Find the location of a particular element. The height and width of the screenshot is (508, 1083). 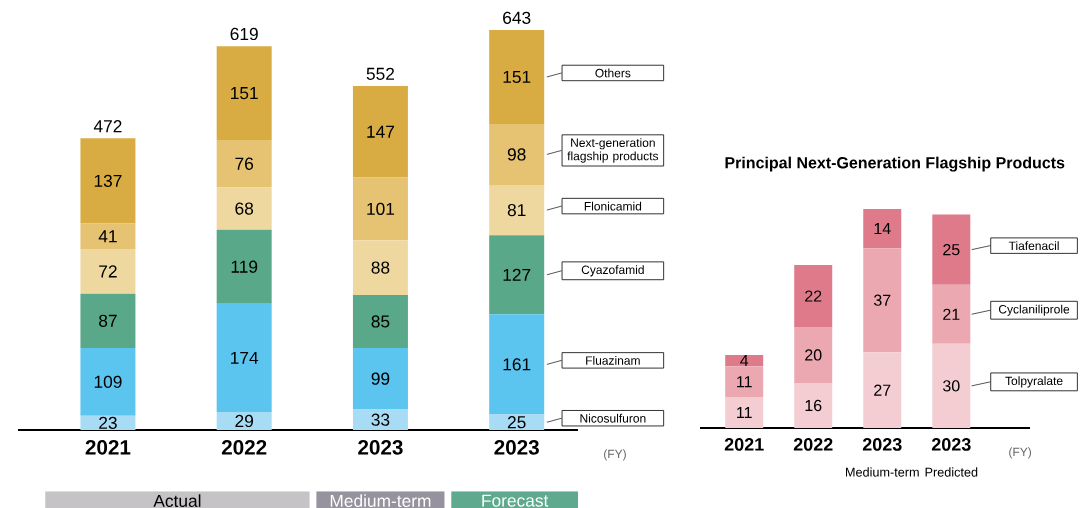

data-label: 147 is located at coordinates (381, 131).